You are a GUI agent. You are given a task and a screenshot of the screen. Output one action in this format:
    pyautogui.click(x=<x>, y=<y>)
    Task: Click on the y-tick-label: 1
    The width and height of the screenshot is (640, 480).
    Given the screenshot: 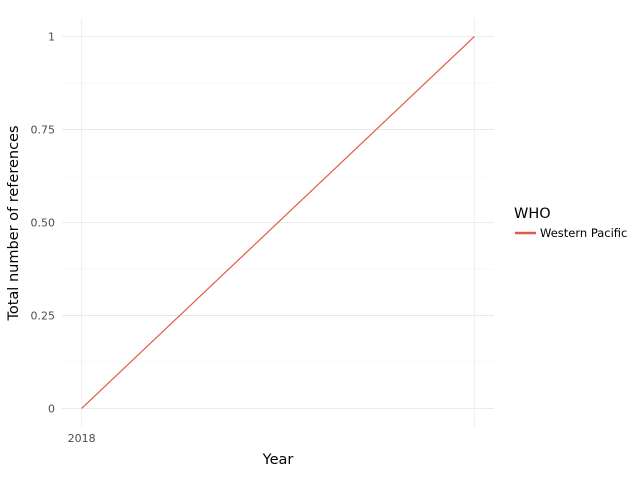 What is the action you would take?
    pyautogui.click(x=51, y=37)
    